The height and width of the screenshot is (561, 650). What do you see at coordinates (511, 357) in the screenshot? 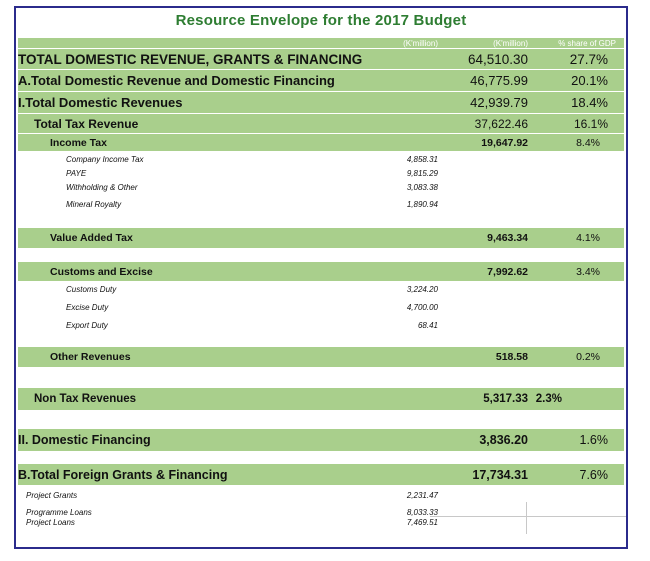
I see `row-amount: 518.58` at bounding box center [511, 357].